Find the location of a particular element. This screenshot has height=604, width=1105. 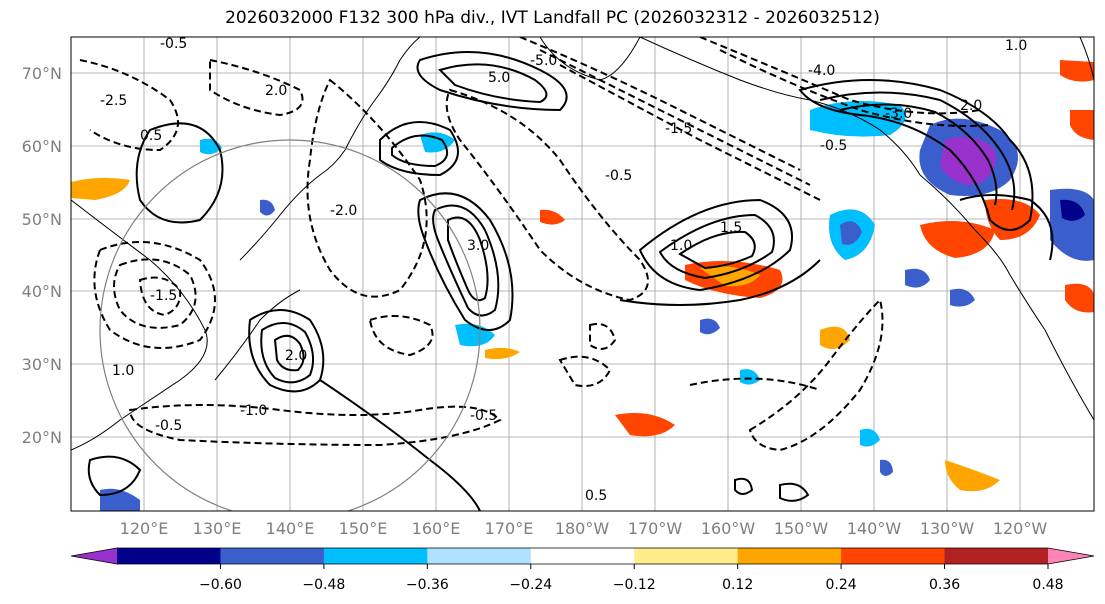

colorbar-outline is located at coordinates (582, 556).